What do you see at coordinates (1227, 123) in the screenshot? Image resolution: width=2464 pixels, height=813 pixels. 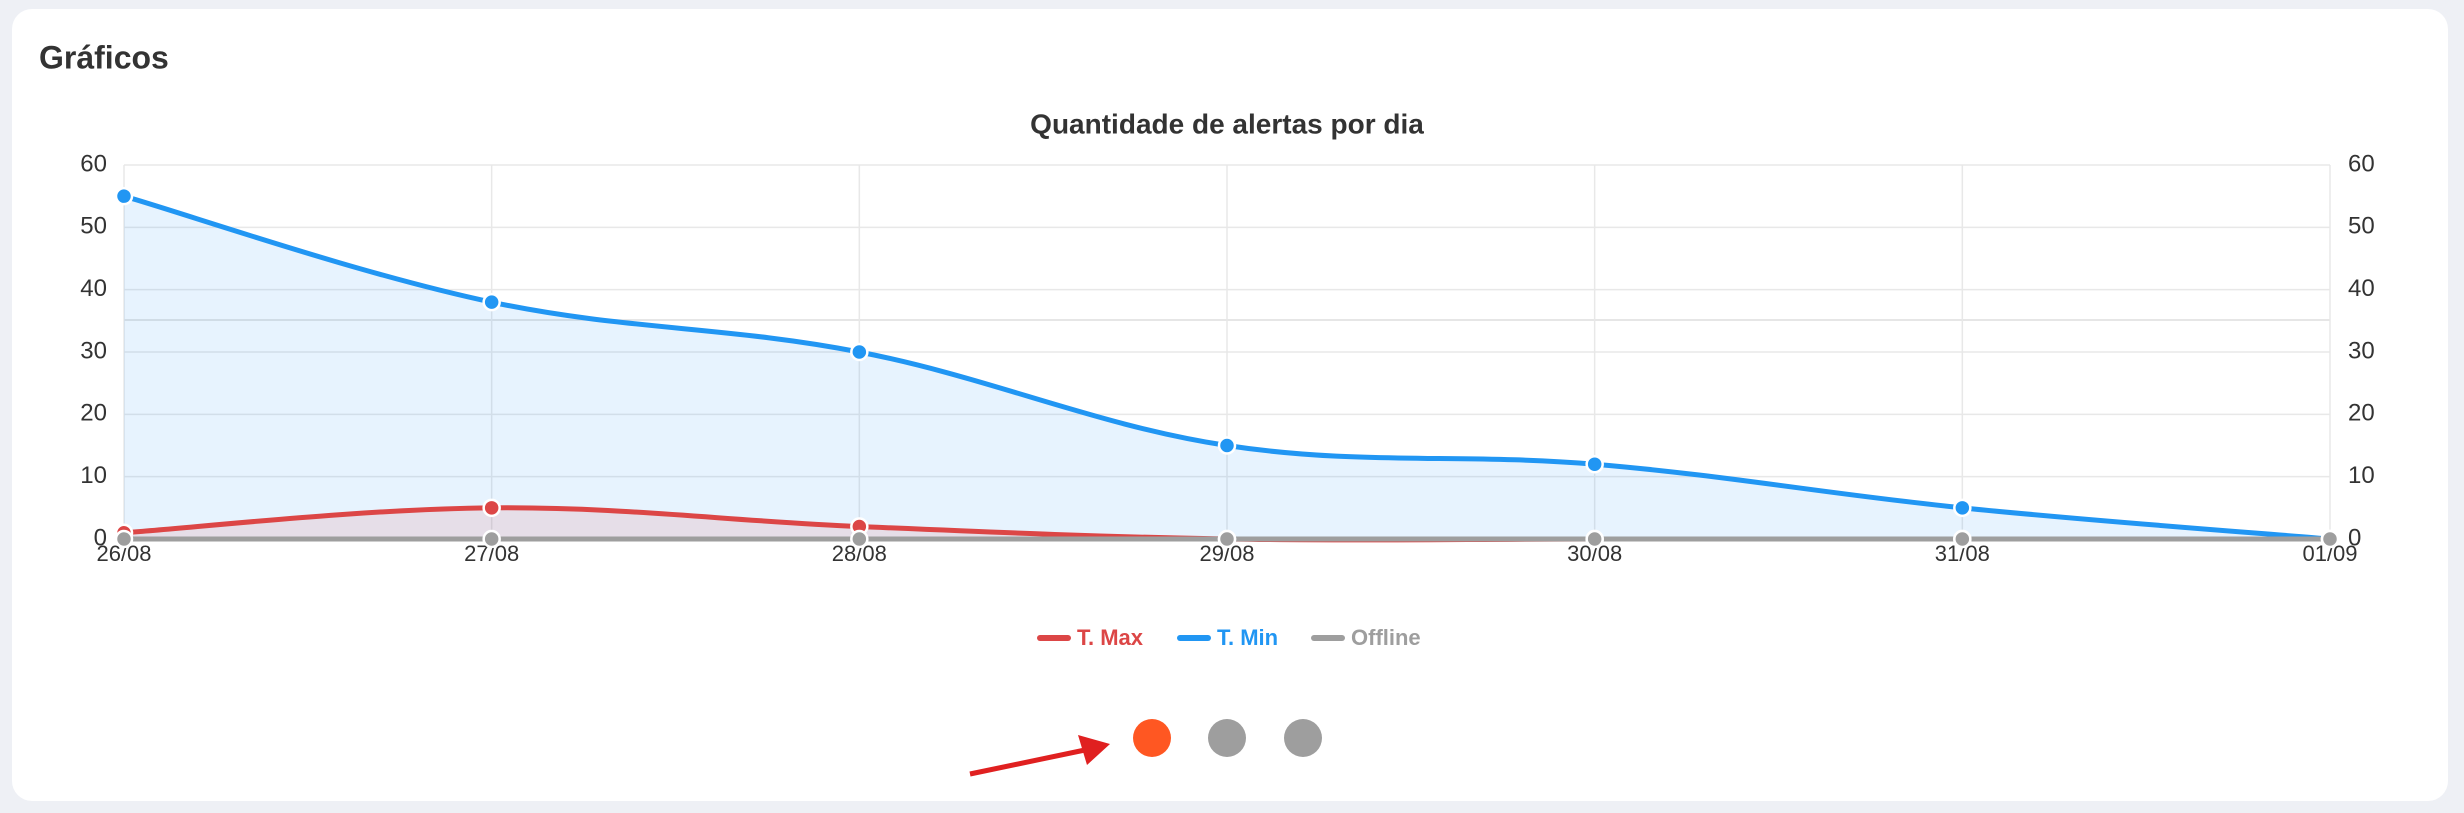 I see `chart-title: Quantidade de alertas por dia` at bounding box center [1227, 123].